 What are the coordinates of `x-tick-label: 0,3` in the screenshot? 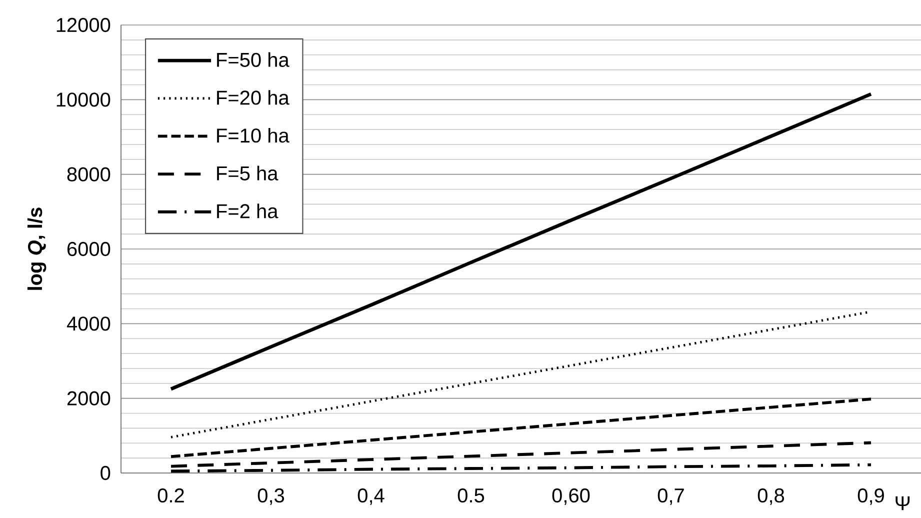 It's located at (271, 496).